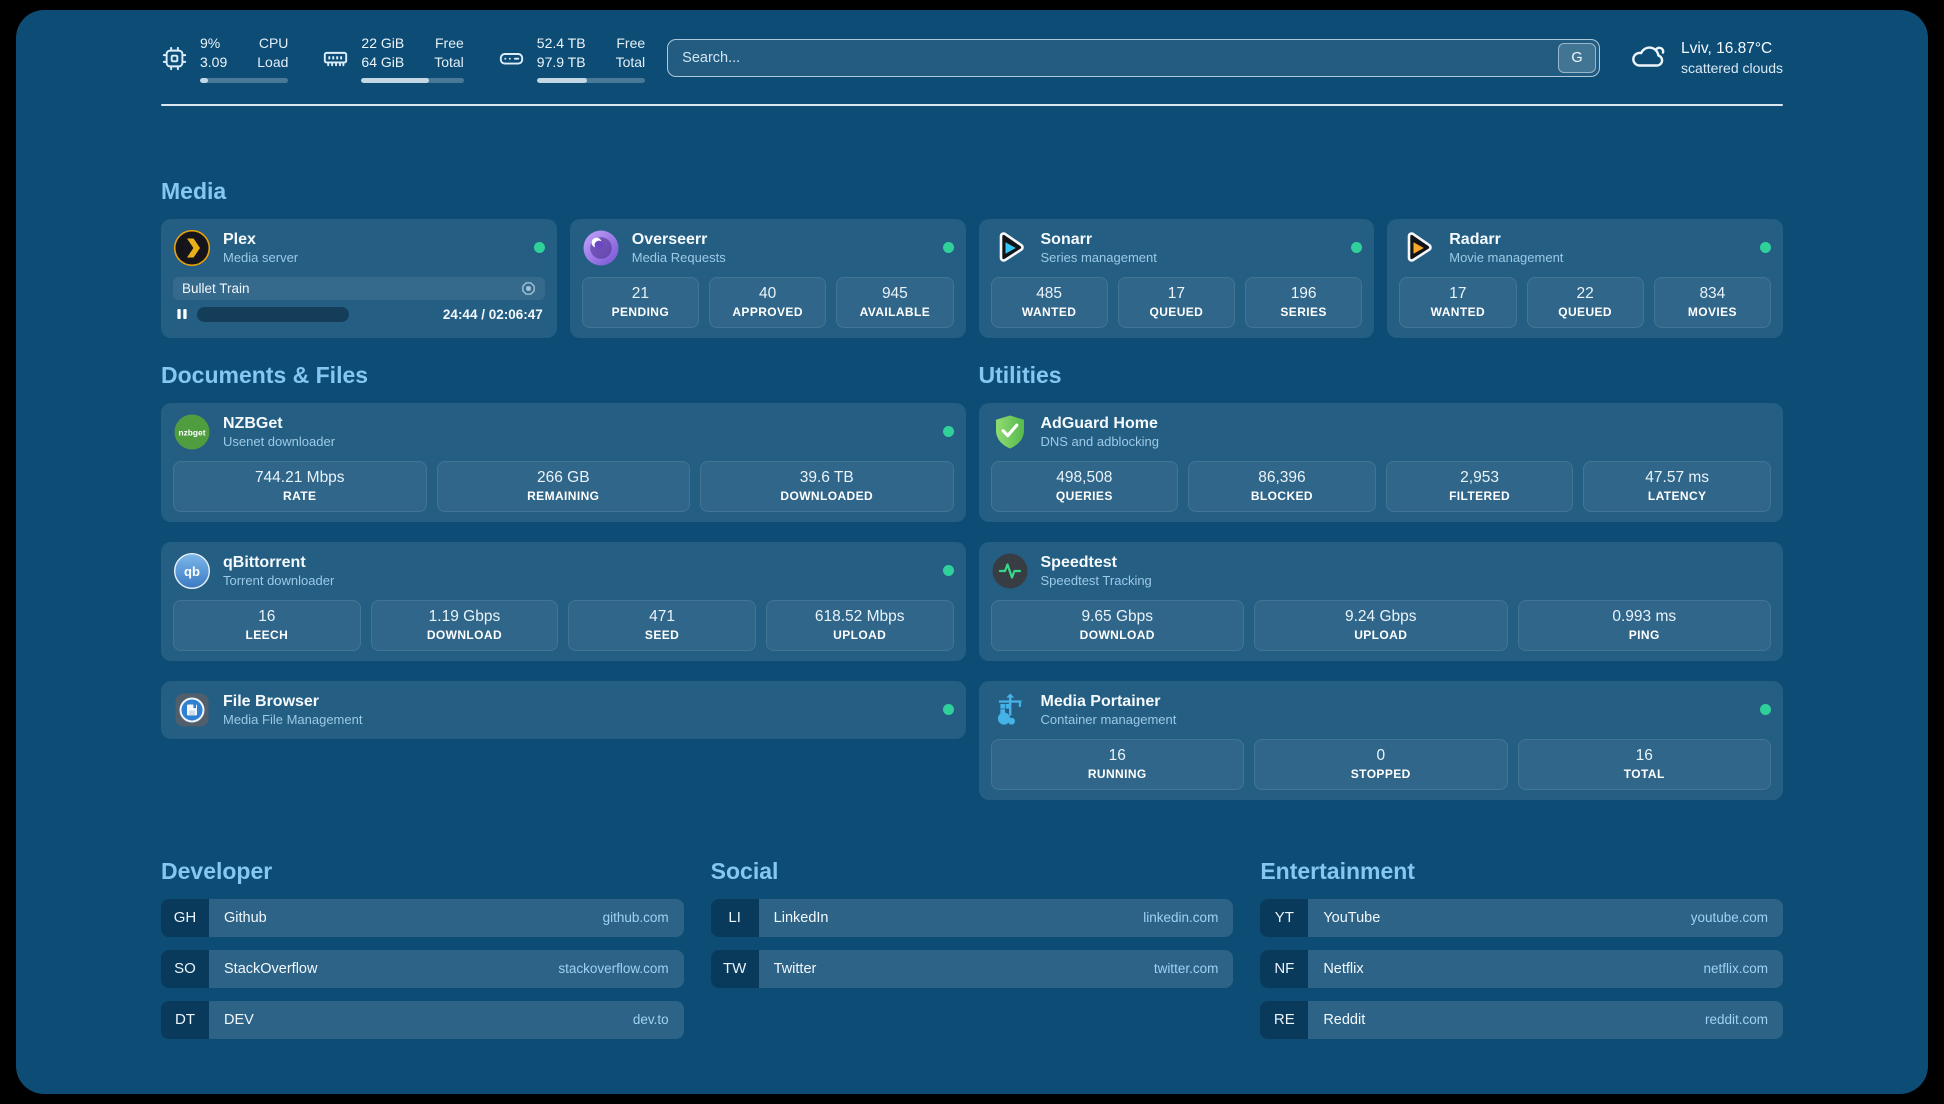  I want to click on resource-label: Load, so click(273, 61).